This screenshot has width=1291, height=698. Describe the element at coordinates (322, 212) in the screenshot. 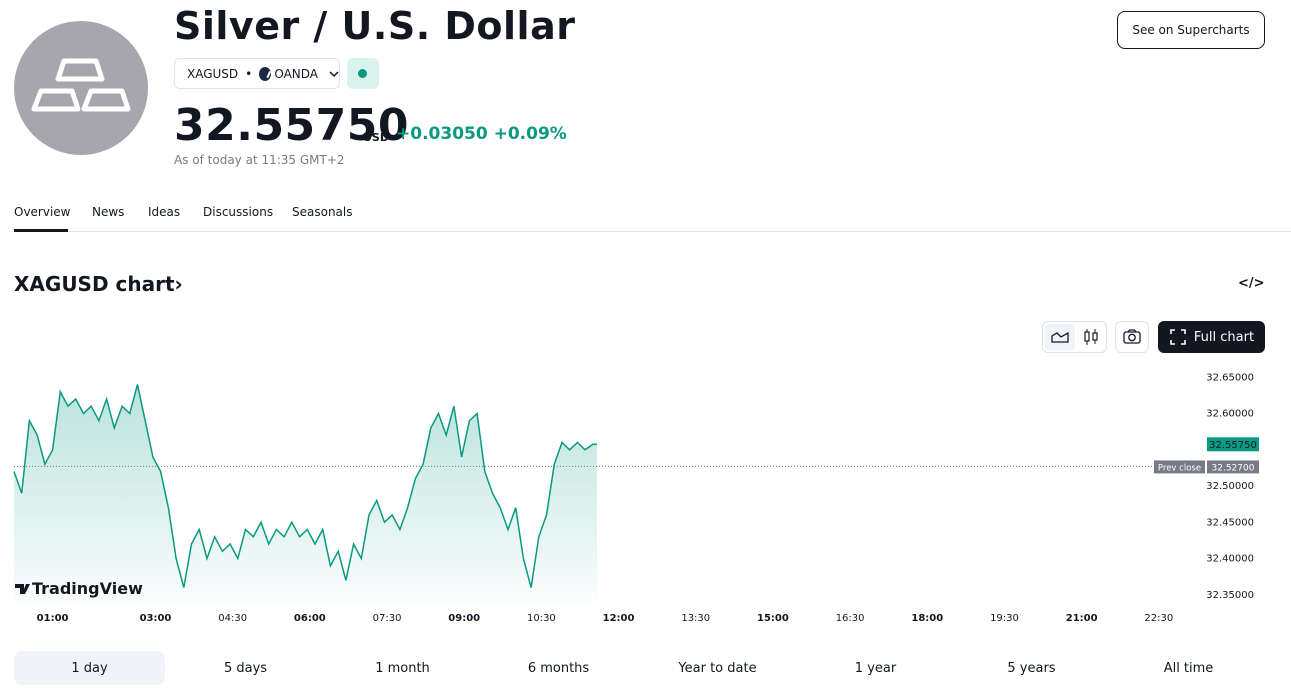

I see `tab-seasonals: Seasonals` at that location.